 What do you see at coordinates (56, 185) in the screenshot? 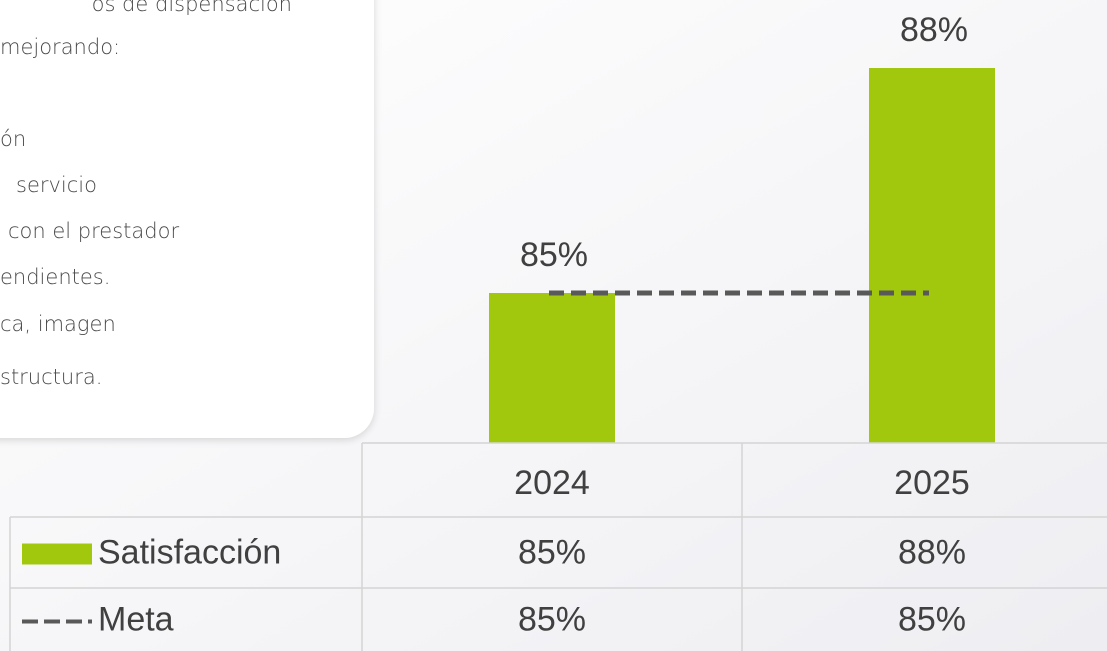
I see `note-line: servicio` at bounding box center [56, 185].